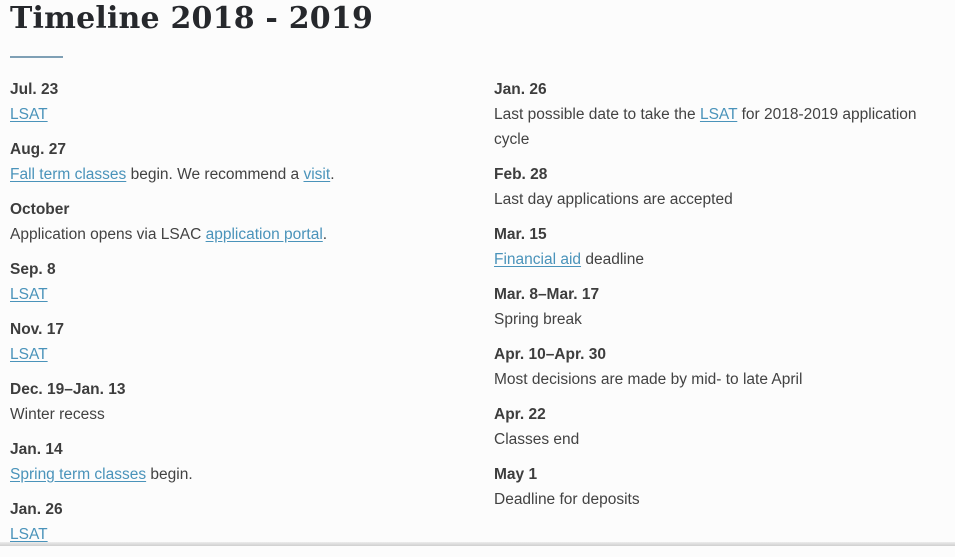  What do you see at coordinates (37, 329) in the screenshot?
I see `entry-date: Nov. 17` at bounding box center [37, 329].